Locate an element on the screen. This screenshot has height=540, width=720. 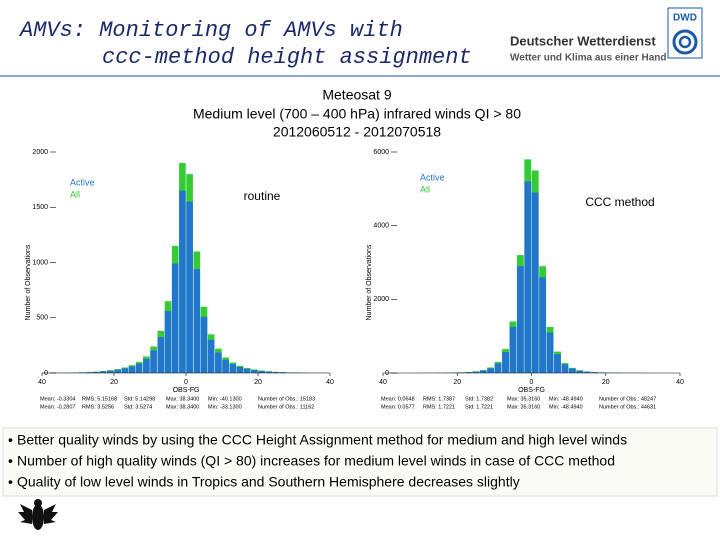
stats-text: Number of Obs.: 15183 is located at coordinates (286, 399).